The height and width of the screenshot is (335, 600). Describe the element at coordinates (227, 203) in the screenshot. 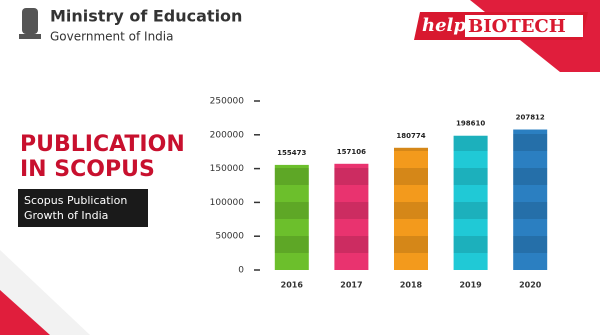

I see `y-tick-label: 100000` at that location.